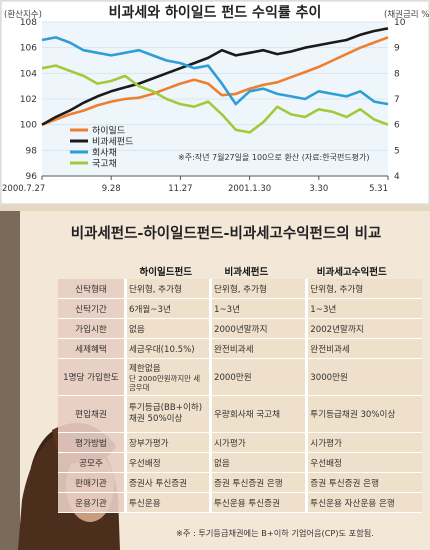 This screenshot has height=550, width=430. I want to click on table-cell: 장부가평가, so click(167, 442).